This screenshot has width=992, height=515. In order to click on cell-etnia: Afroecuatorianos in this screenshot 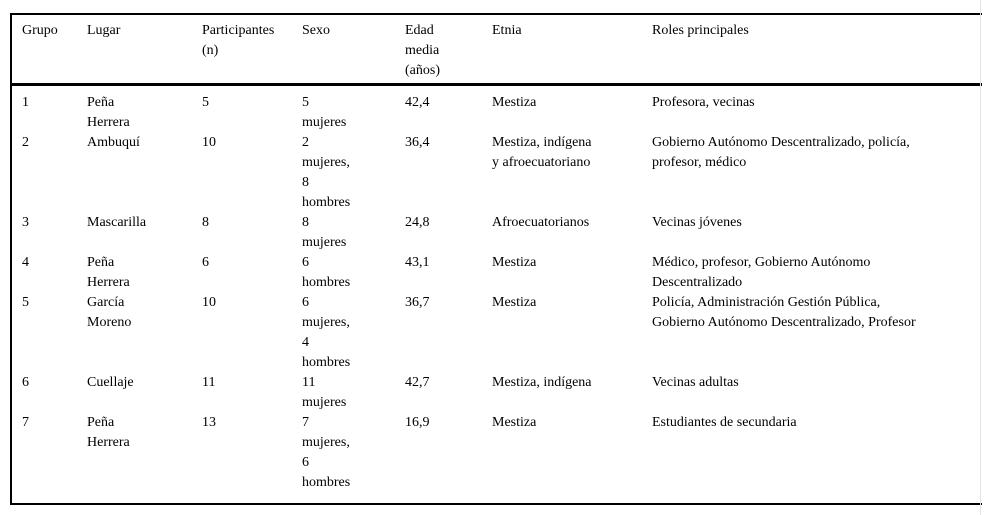, I will do `click(541, 222)`.